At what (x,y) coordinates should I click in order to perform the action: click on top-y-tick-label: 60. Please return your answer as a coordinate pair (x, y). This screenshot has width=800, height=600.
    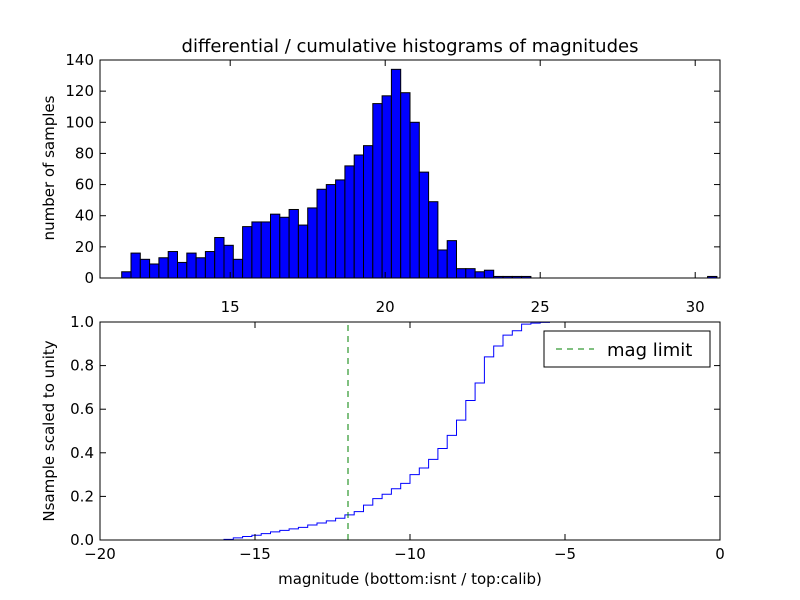
    Looking at the image, I should click on (84, 185).